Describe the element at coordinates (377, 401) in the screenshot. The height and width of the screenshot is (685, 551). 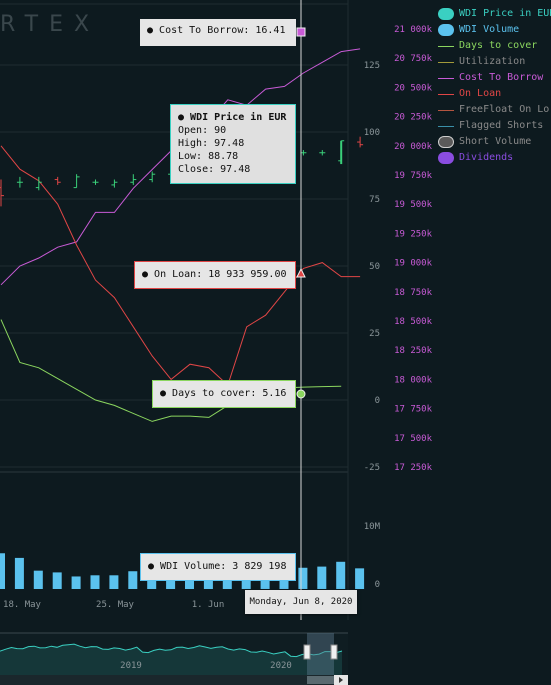
I see `left-axis-tick-label: 0` at that location.